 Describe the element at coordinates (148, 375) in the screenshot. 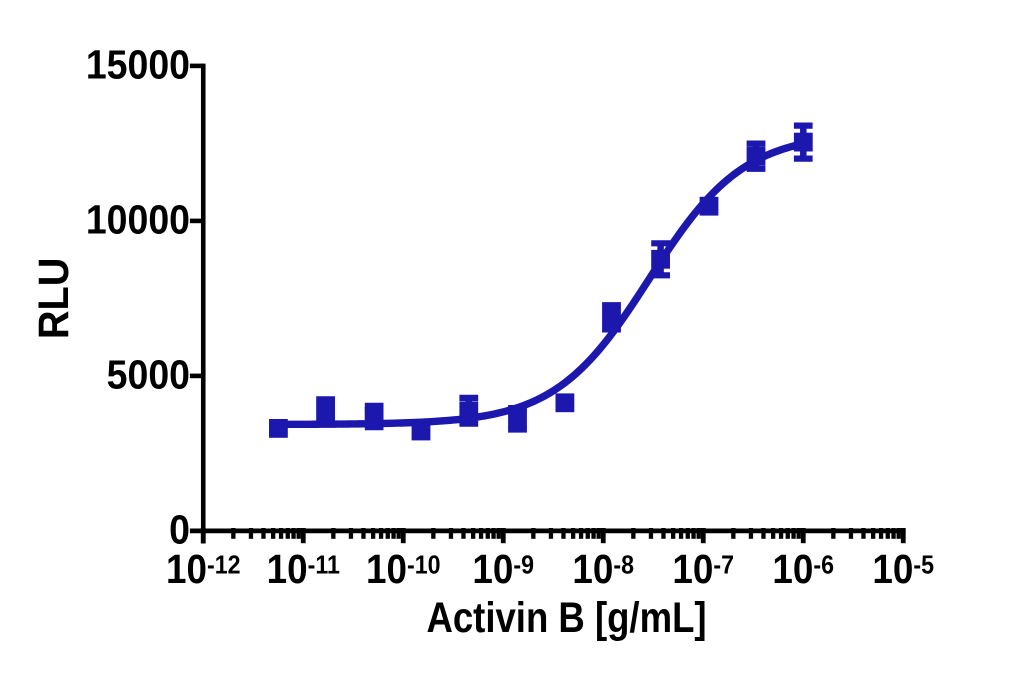

I see `svg-text: 5000` at that location.